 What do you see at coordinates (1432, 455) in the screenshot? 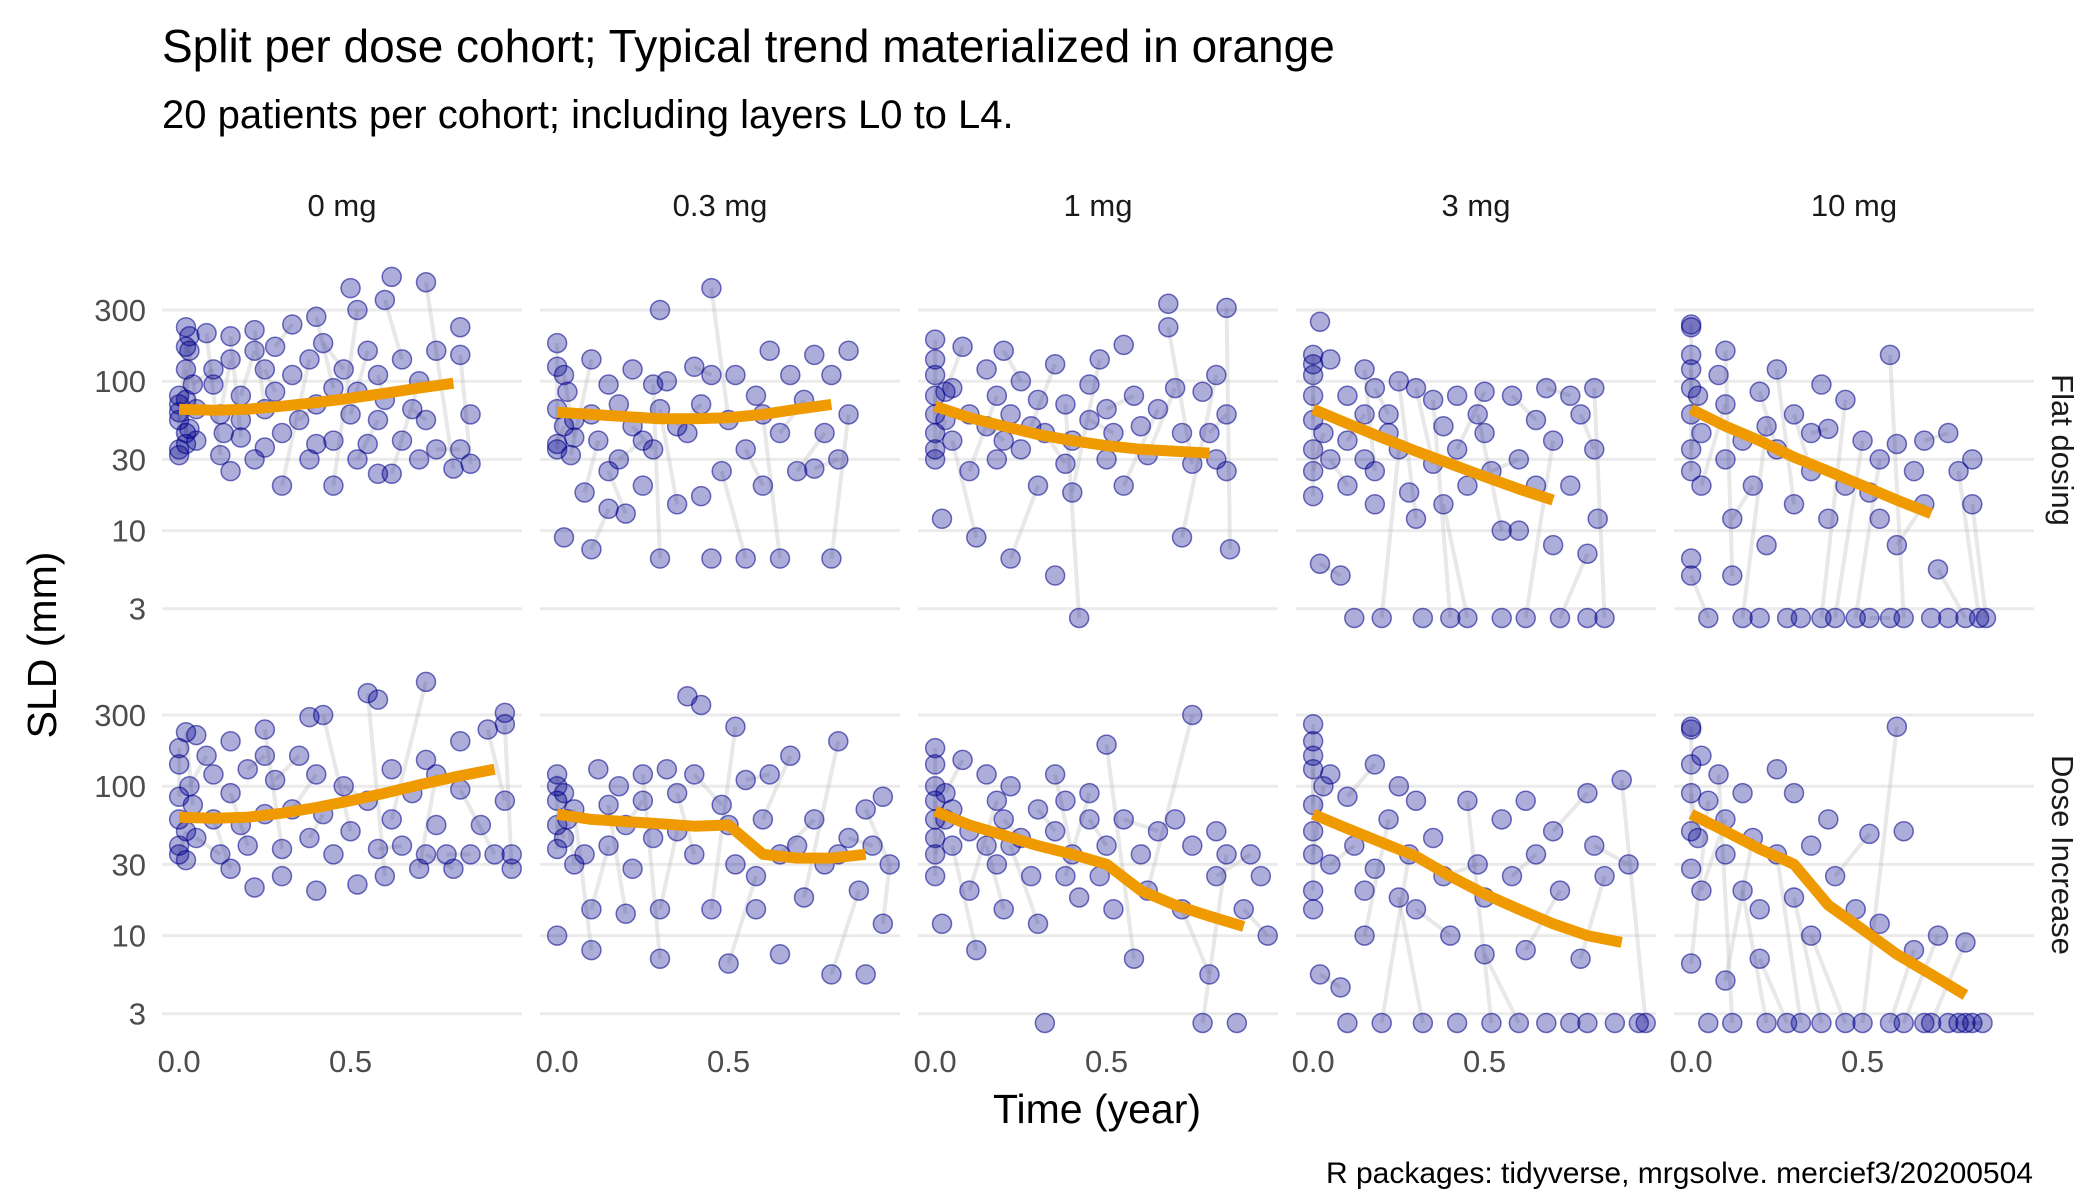
I see `trend-line` at bounding box center [1432, 455].